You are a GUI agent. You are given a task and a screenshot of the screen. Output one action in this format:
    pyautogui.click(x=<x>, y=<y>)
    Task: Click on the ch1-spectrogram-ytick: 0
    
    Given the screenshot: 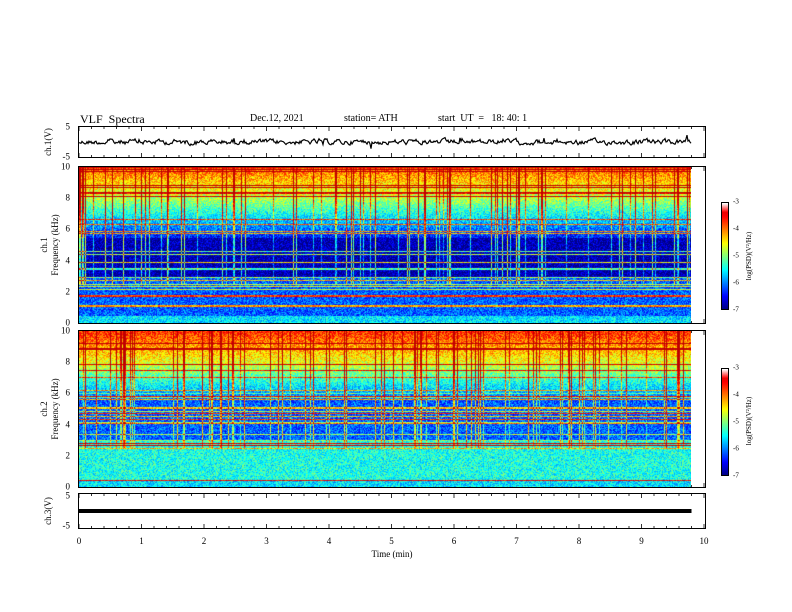 What is the action you would take?
    pyautogui.click(x=68, y=322)
    